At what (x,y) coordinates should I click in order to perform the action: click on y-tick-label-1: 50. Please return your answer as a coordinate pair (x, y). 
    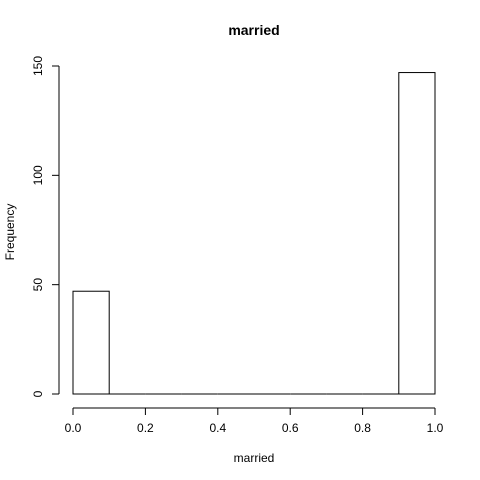
    Looking at the image, I should click on (38, 285).